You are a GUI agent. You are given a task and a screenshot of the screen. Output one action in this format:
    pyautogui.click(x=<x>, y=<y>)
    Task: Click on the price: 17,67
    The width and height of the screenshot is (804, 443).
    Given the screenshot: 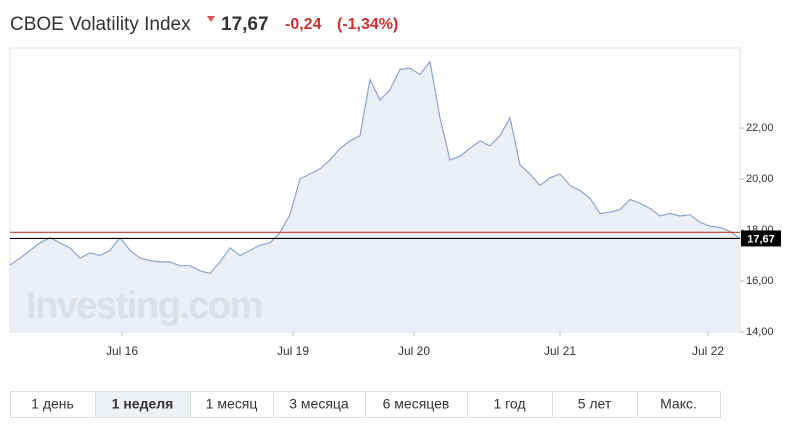 What is the action you would take?
    pyautogui.click(x=245, y=24)
    